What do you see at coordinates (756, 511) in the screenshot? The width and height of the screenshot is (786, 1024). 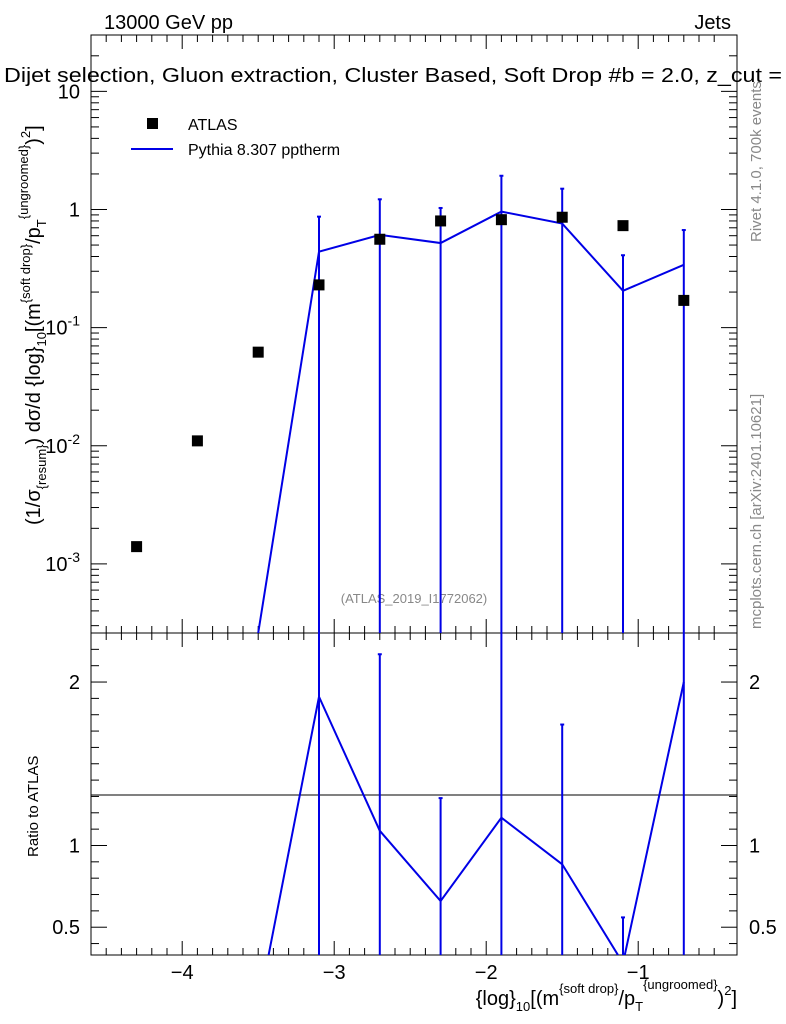 I see `mcplots-label: mcplots.cern.ch [arXiv:2401.10621]` at bounding box center [756, 511].